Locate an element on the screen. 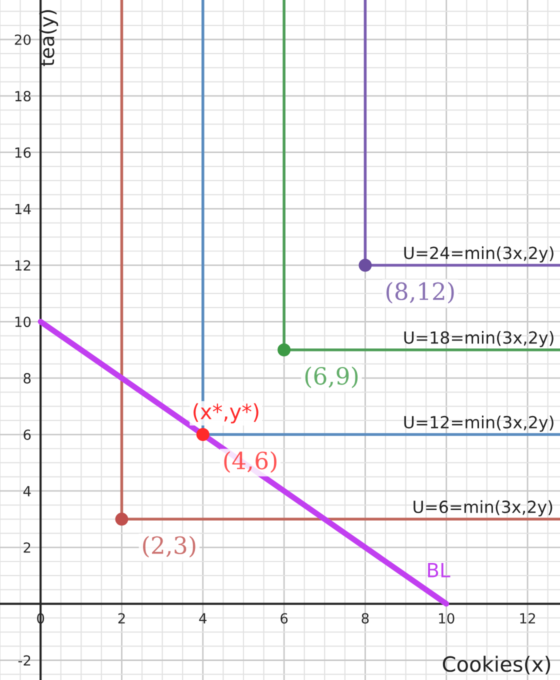  annotation: (4,6) is located at coordinates (250, 462).